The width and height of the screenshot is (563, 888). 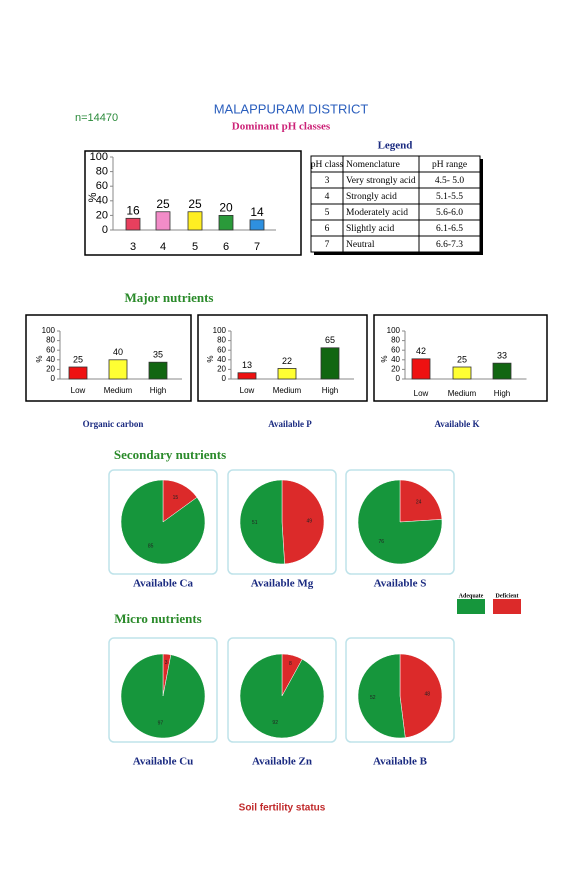 What do you see at coordinates (456, 424) in the screenshot?
I see `chart-caption: Available K` at bounding box center [456, 424].